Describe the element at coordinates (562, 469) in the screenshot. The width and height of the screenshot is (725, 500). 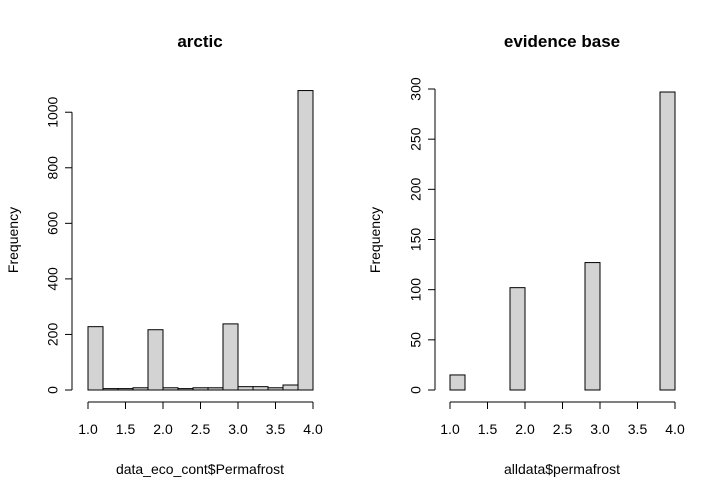
I see `x-axis-label: alldata$permafrost` at that location.